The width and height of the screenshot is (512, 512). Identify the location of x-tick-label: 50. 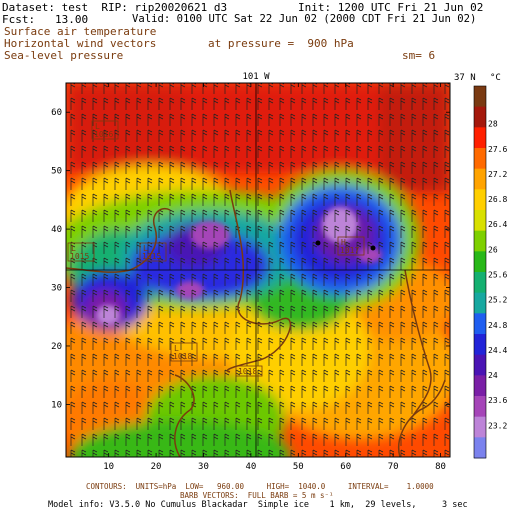
(298, 467).